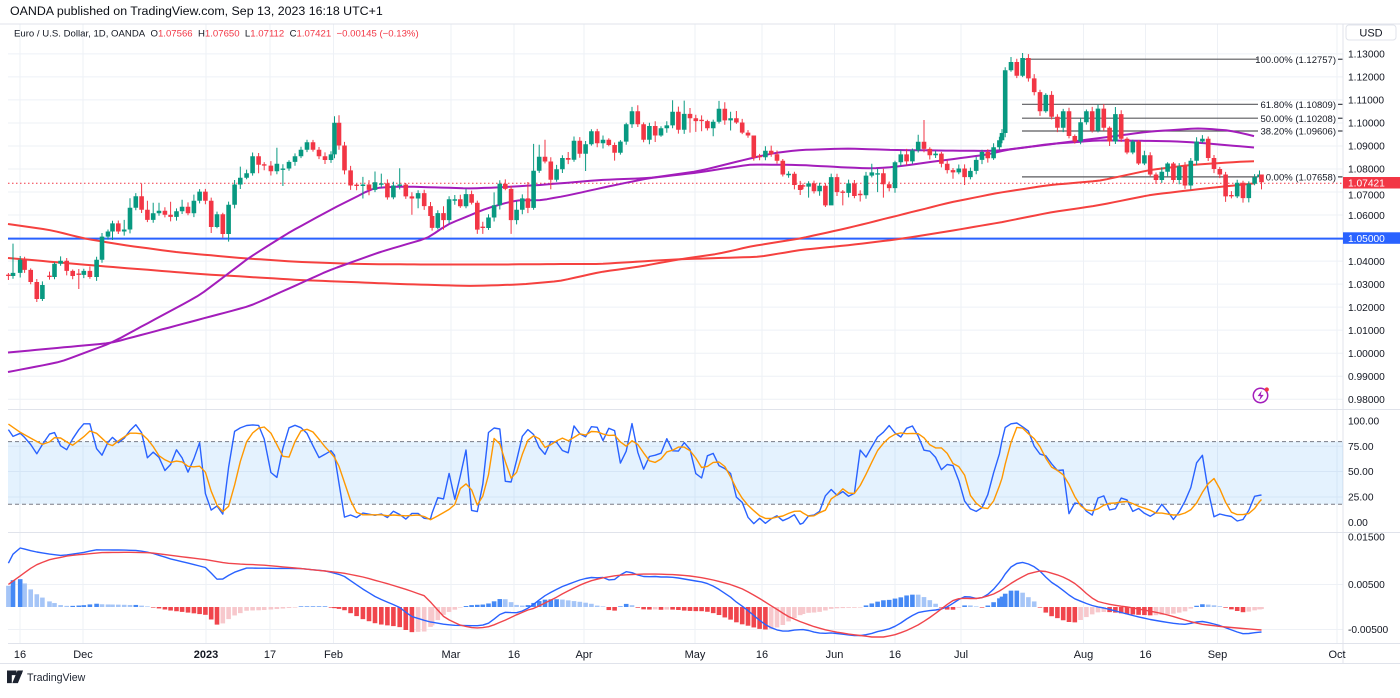 The image size is (1400, 698). Describe the element at coordinates (56, 678) in the screenshot. I see `svg-text: TradingView` at that location.